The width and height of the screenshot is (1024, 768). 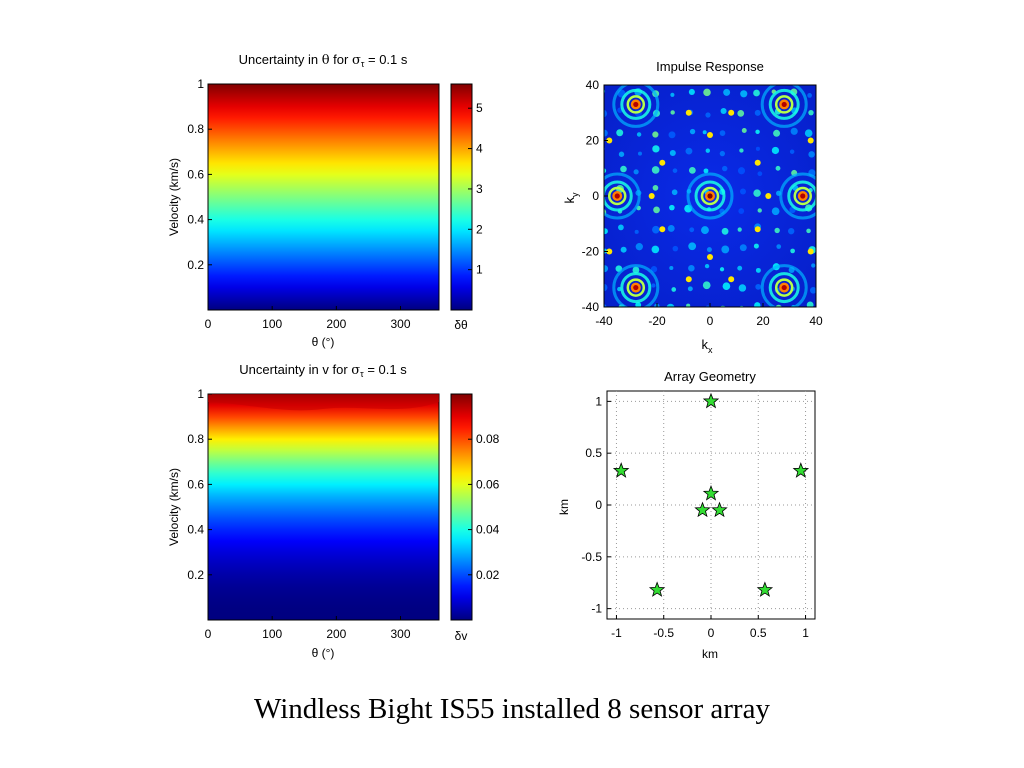 I want to click on colorbar-tick-label: 0.04, so click(x=488, y=530).